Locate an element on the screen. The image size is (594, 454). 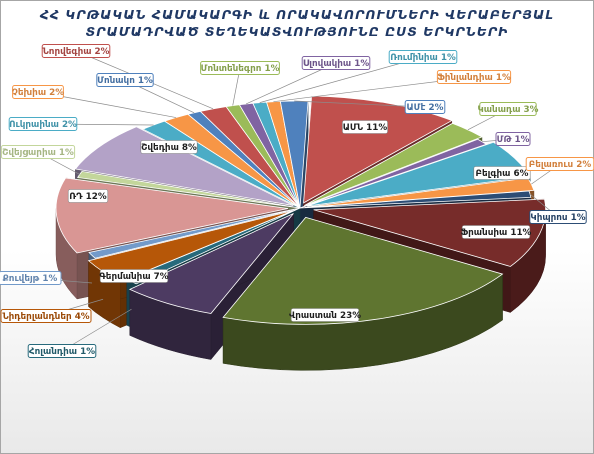
data-label-Գերմանիա: Գերմանիա 7% is located at coordinates (133, 277).